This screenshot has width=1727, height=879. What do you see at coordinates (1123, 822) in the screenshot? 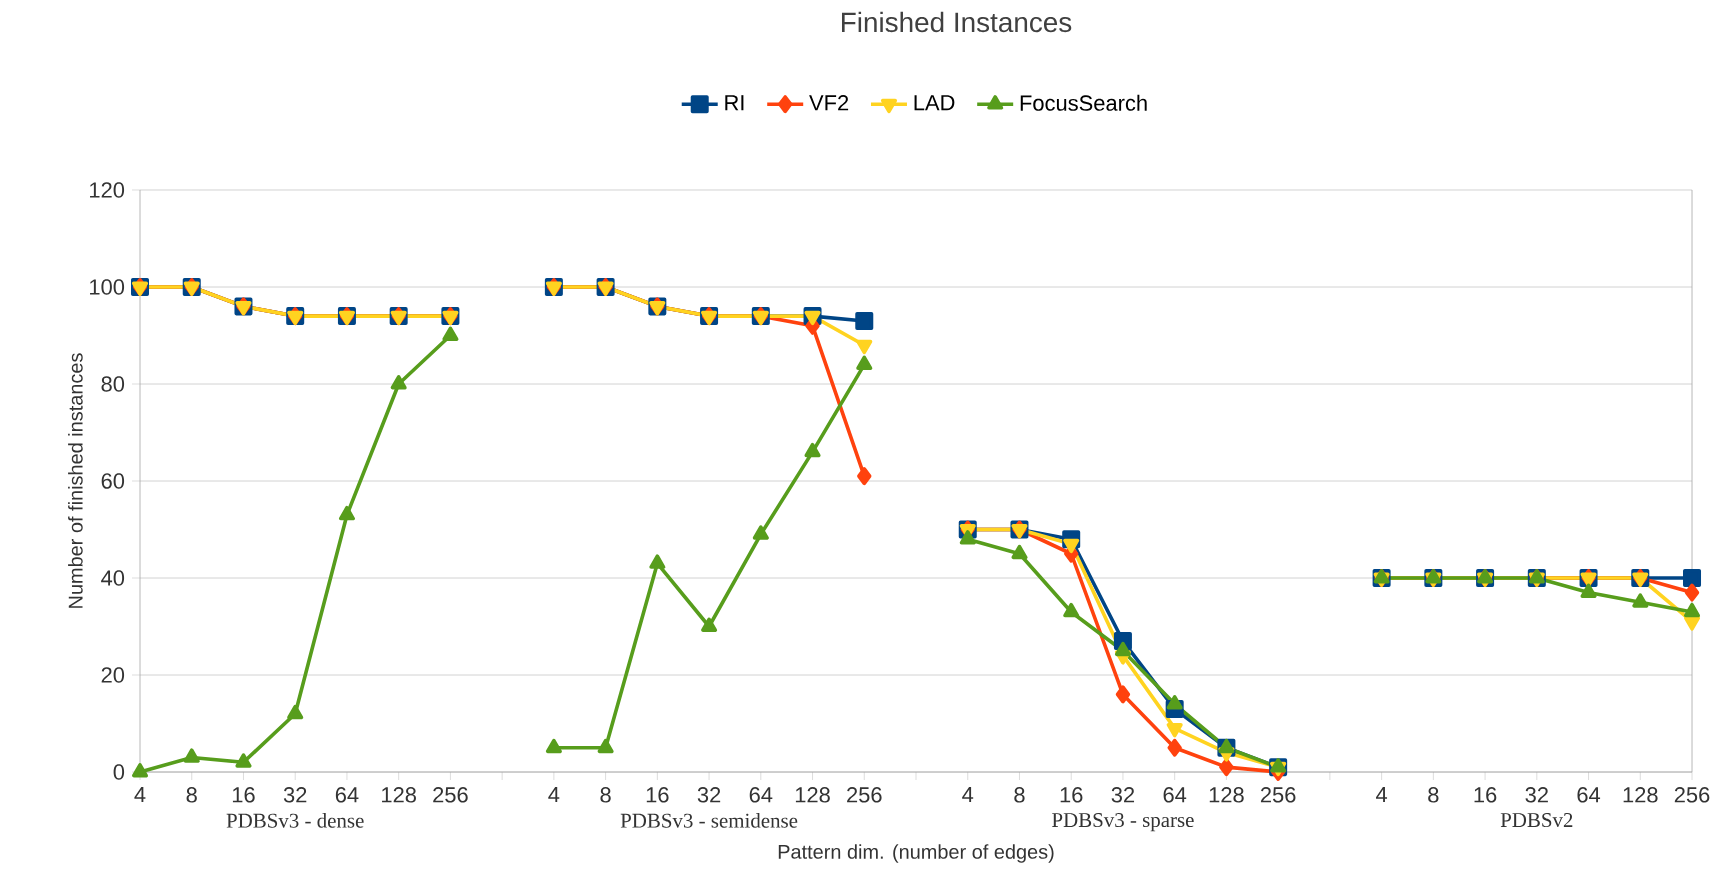
I see `text: PDBSv3 - sparse` at bounding box center [1123, 822].